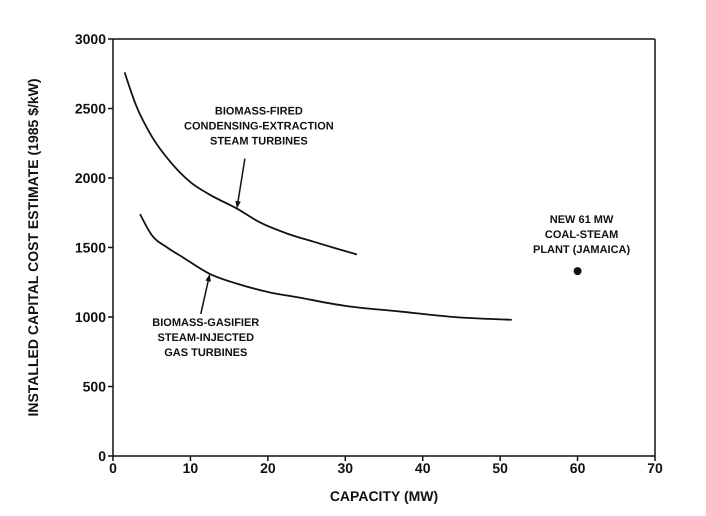 This screenshot has width=706, height=516. What do you see at coordinates (90, 178) in the screenshot?
I see `y-tick-label: 2000` at bounding box center [90, 178].